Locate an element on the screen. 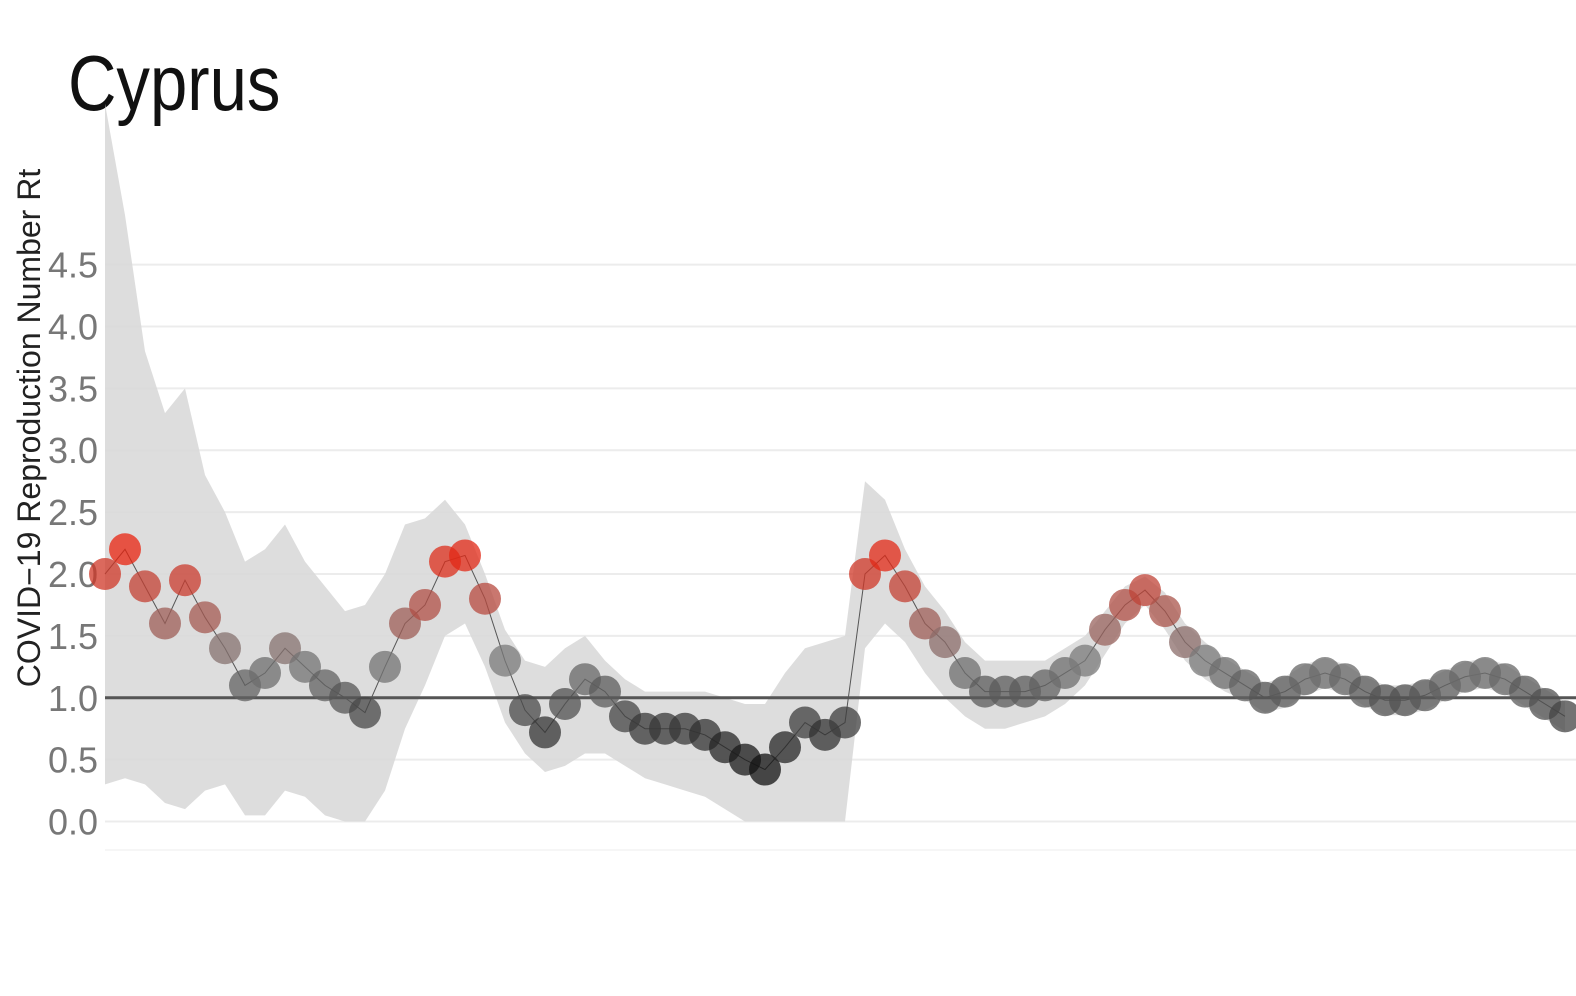  y-axis-label: COVID−19 Reproduction Number Rt is located at coordinates (29, 428).